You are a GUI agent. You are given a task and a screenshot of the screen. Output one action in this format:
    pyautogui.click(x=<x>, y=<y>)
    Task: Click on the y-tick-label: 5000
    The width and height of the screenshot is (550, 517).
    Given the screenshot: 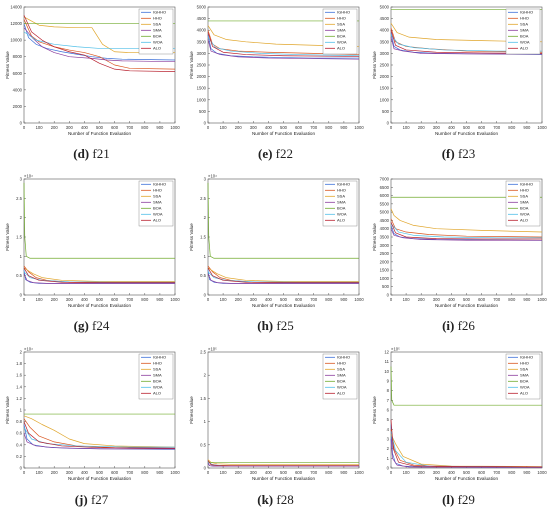 What is the action you would take?
    pyautogui.click(x=385, y=212)
    